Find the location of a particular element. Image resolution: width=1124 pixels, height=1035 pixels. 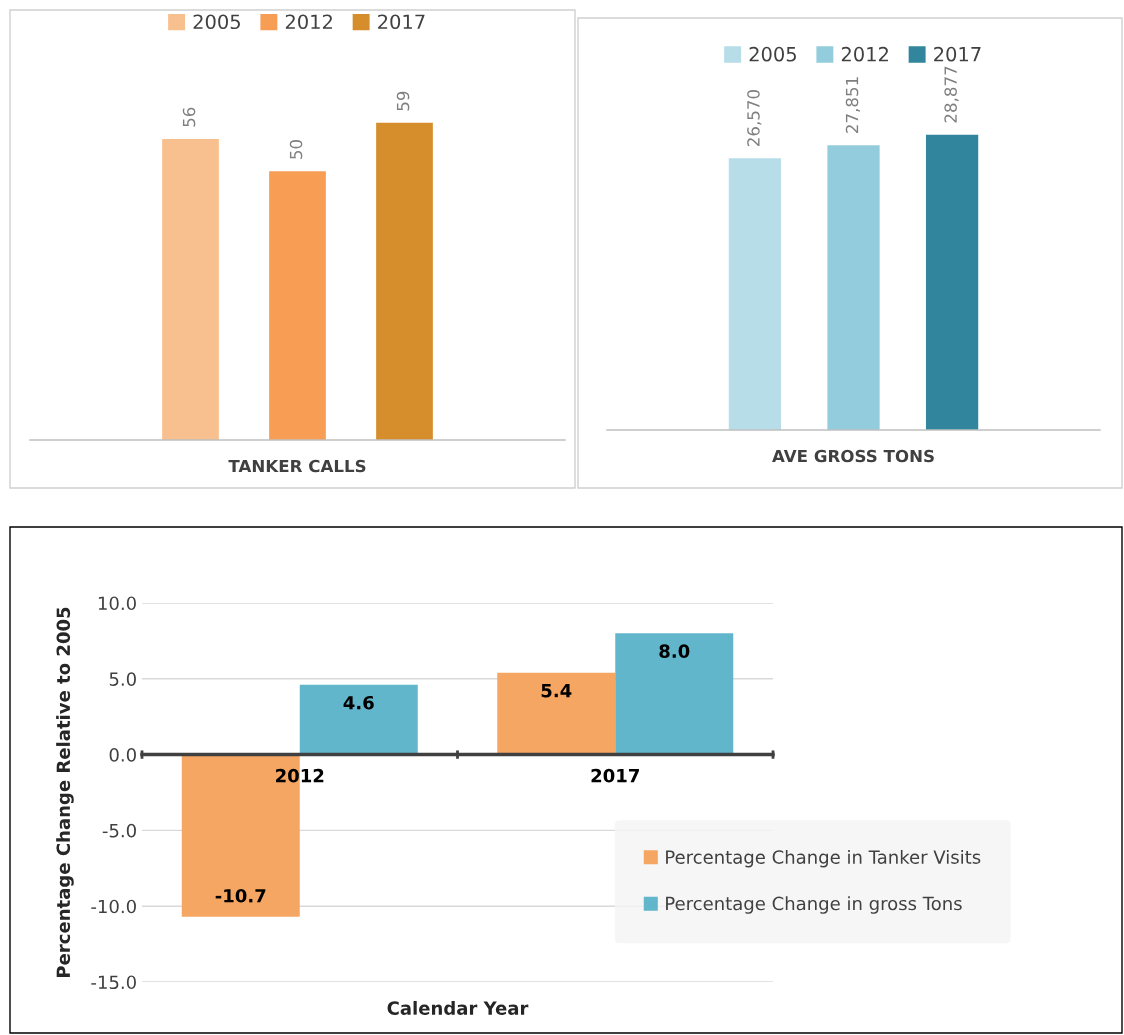

y-tick-label: 10.0 is located at coordinates (117, 603).